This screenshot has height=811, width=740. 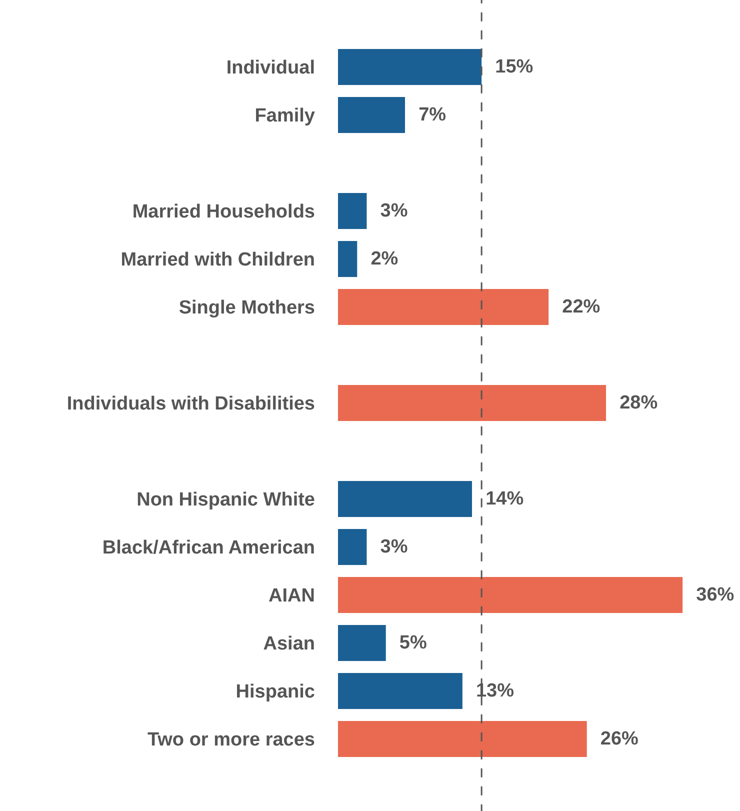 What do you see at coordinates (291, 596) in the screenshot?
I see `y-tick-label: AIAN` at bounding box center [291, 596].